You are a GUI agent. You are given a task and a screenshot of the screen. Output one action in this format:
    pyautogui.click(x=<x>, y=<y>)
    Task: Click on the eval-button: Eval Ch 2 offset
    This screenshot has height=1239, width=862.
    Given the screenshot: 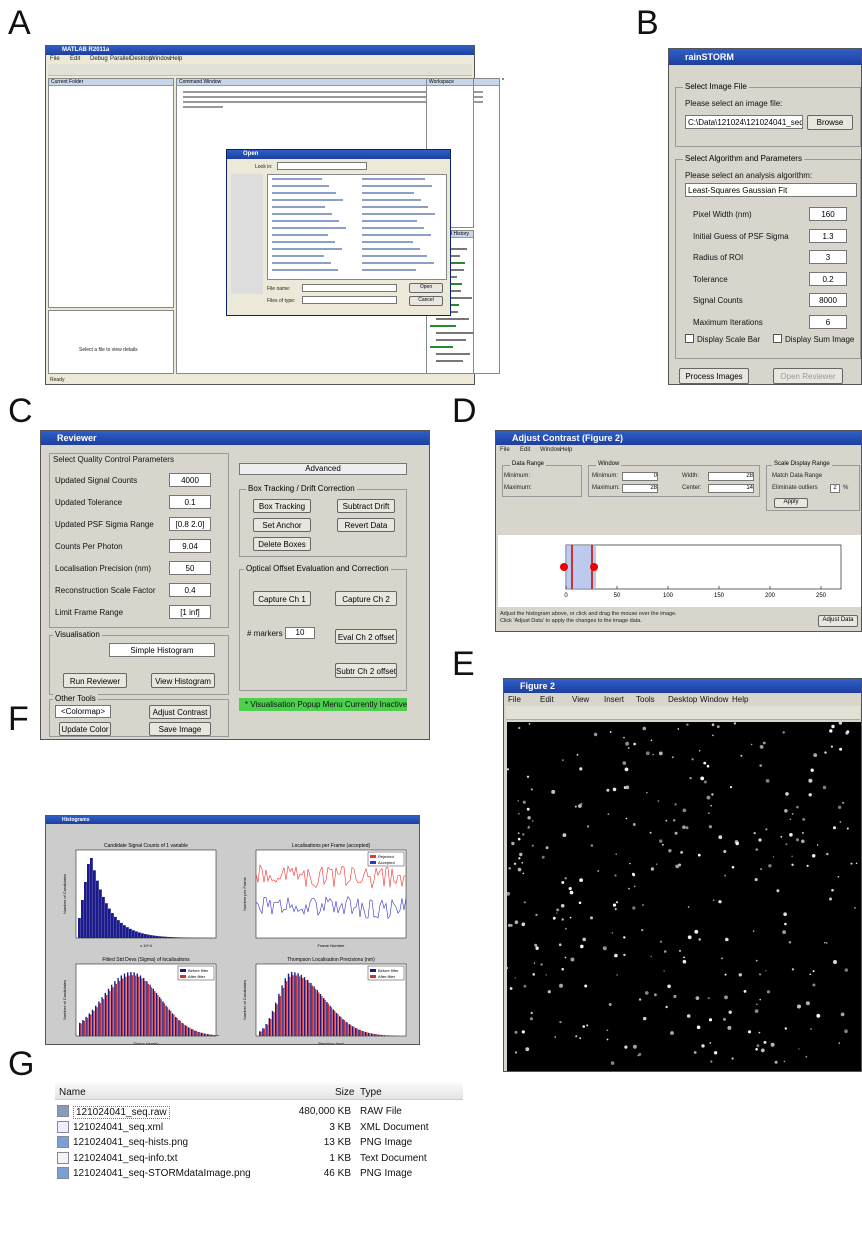 What is the action you would take?
    pyautogui.click(x=366, y=636)
    